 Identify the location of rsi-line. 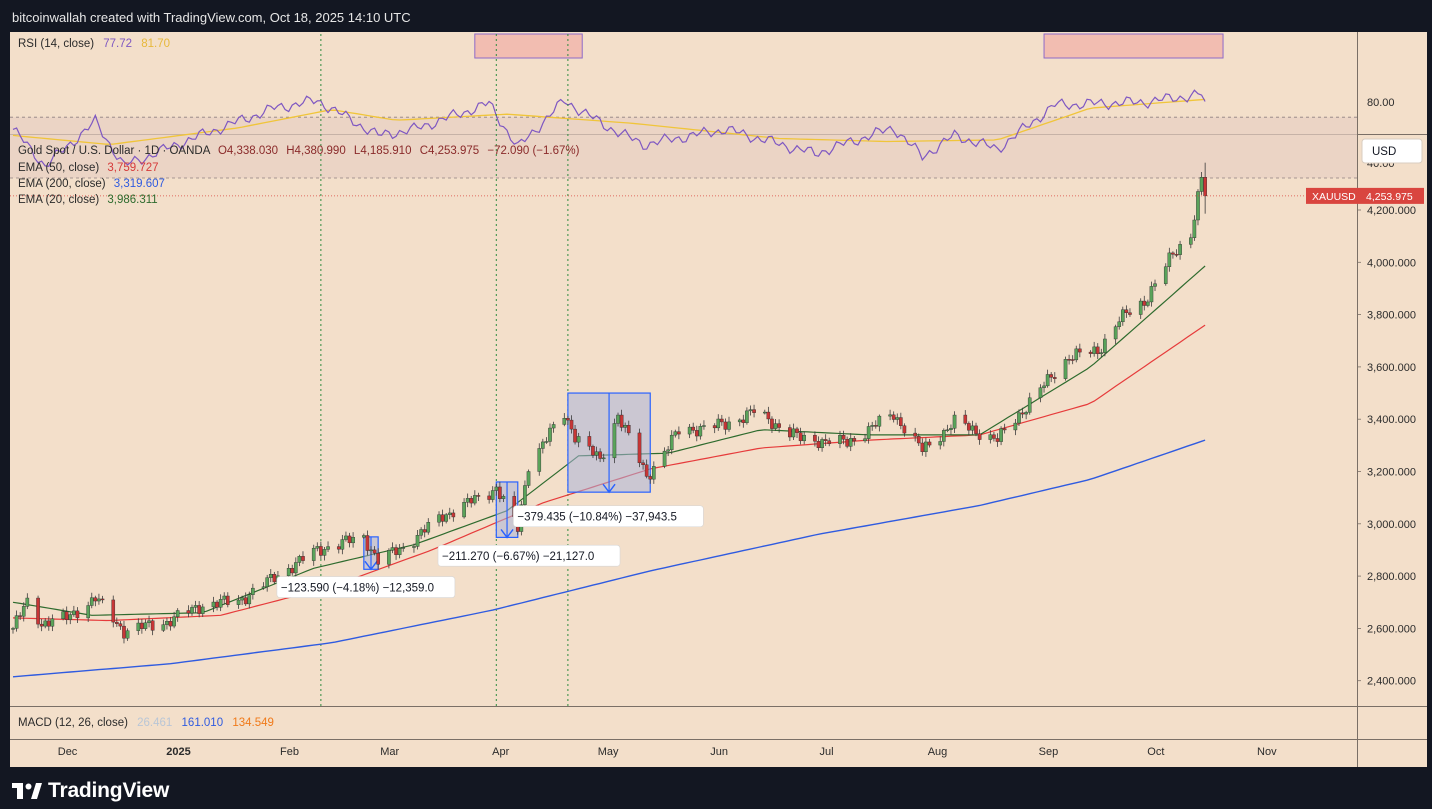
(609, 128).